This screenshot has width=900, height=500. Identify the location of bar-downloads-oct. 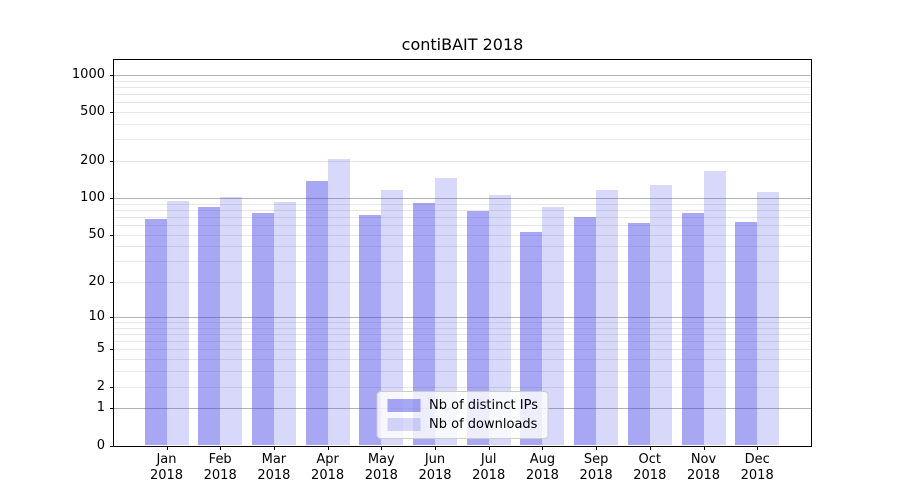
(660, 315).